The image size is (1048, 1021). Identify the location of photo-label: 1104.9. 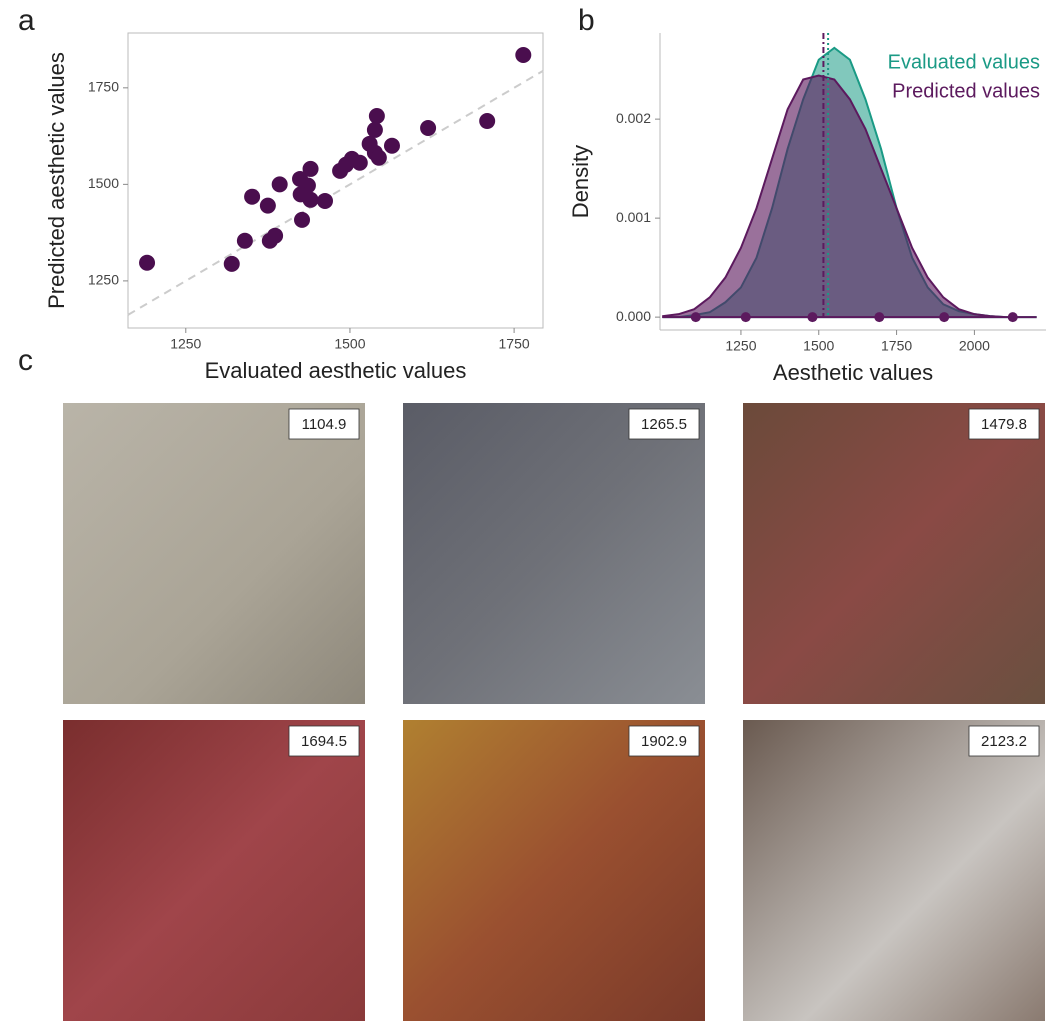
(324, 424).